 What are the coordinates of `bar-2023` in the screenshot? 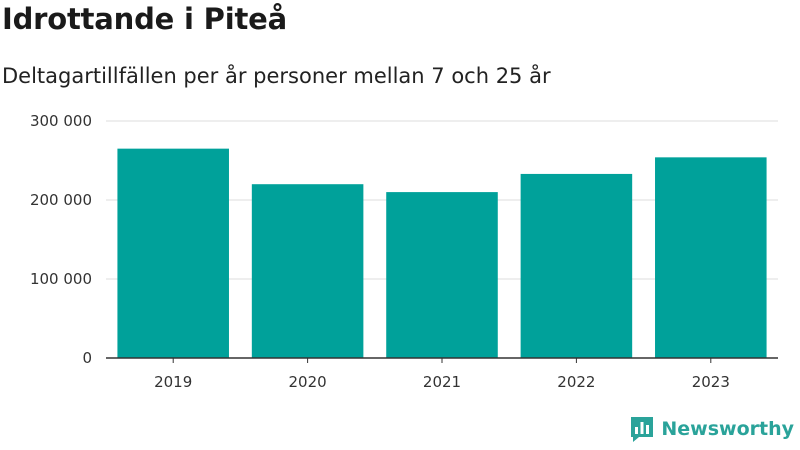 It's located at (711, 257).